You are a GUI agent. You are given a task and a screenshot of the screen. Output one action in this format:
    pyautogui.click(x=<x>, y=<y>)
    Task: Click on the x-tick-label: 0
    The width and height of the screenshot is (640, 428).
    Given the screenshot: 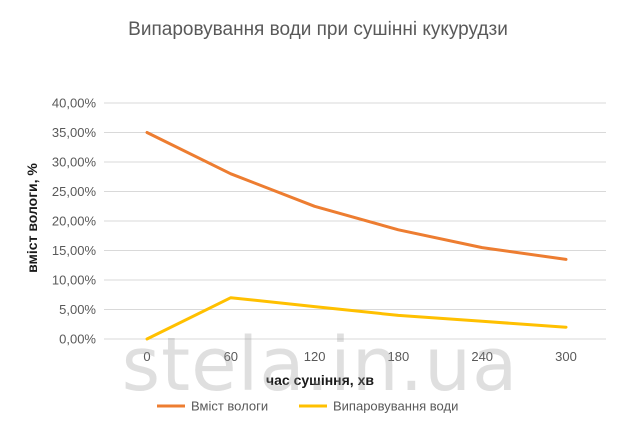 What is the action you would take?
    pyautogui.click(x=146, y=356)
    